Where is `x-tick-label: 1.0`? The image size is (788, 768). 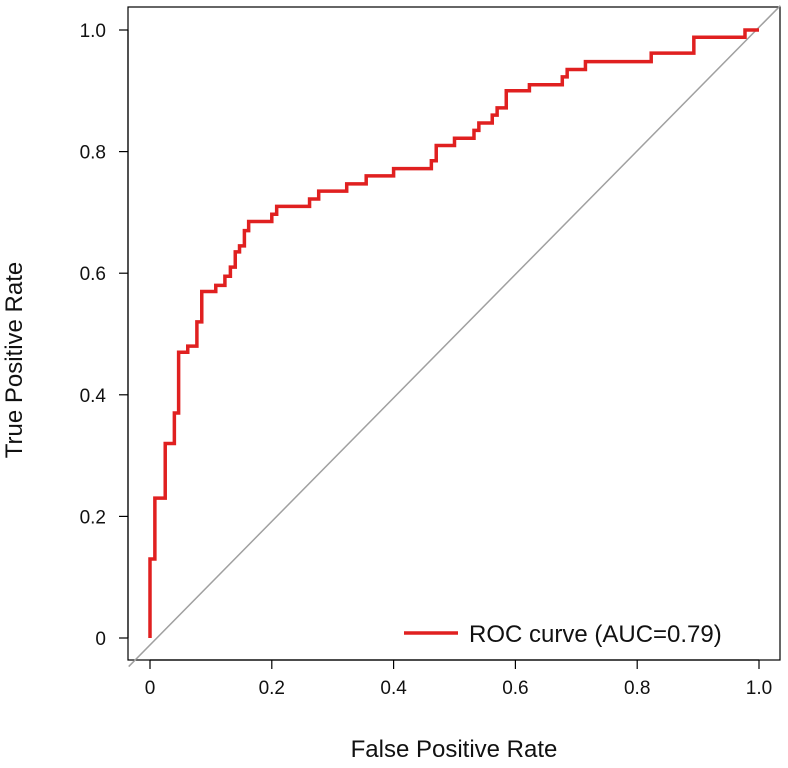 x-tick-label: 1.0 is located at coordinates (759, 688).